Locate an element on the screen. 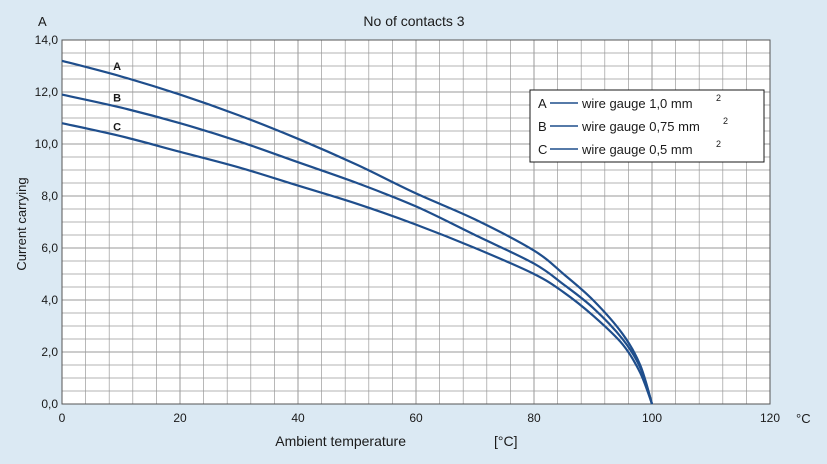  y-tick-label: 0,0 is located at coordinates (49, 404).